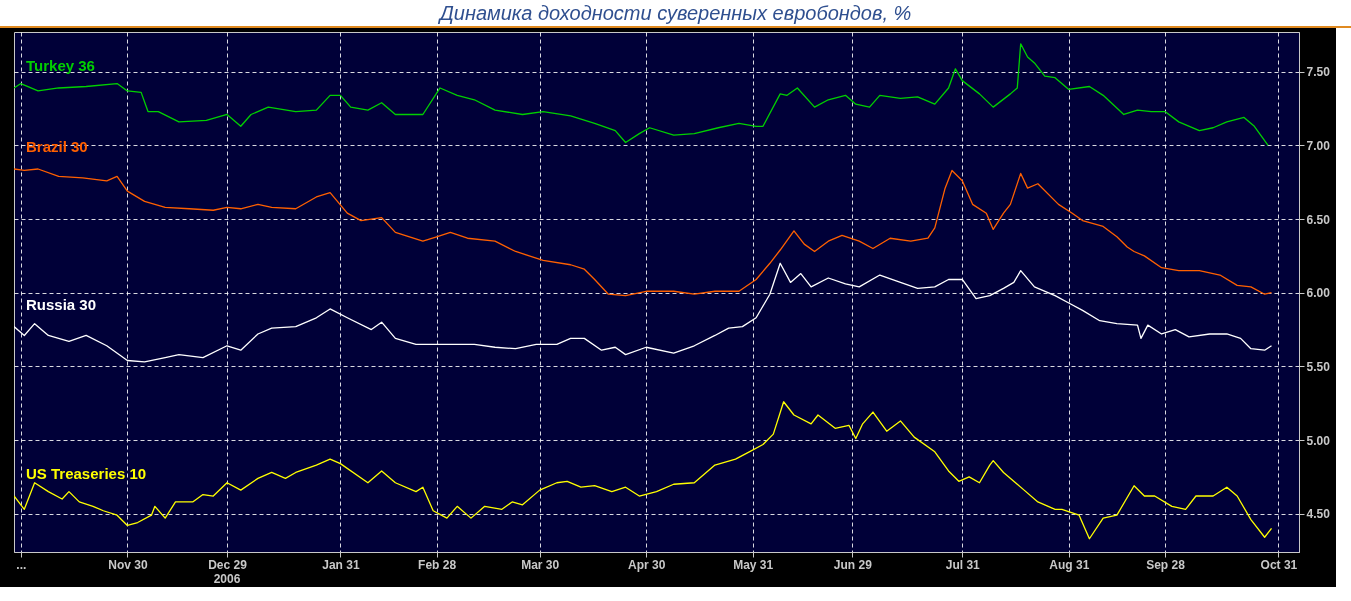 This screenshot has width=1351, height=601. I want to click on text: 2006, so click(227, 579).